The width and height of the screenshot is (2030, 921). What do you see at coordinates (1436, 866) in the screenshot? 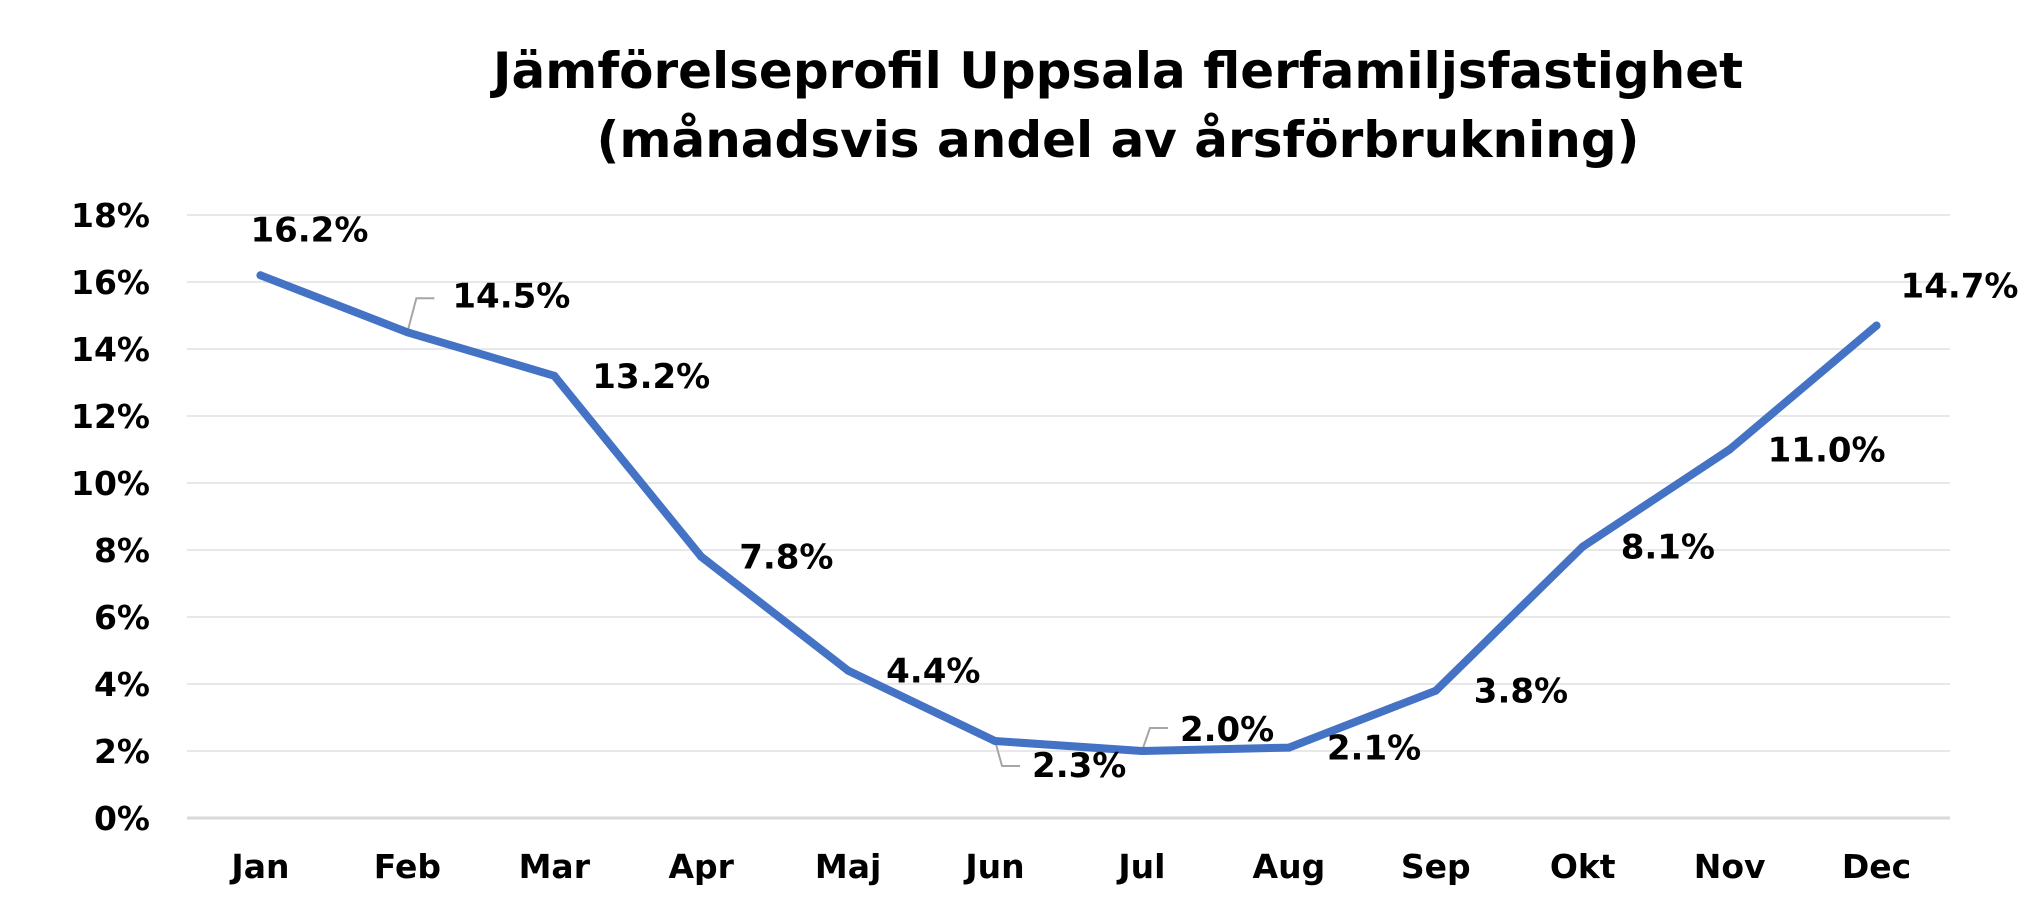
I see `x-tick-label: Sep` at bounding box center [1436, 866].